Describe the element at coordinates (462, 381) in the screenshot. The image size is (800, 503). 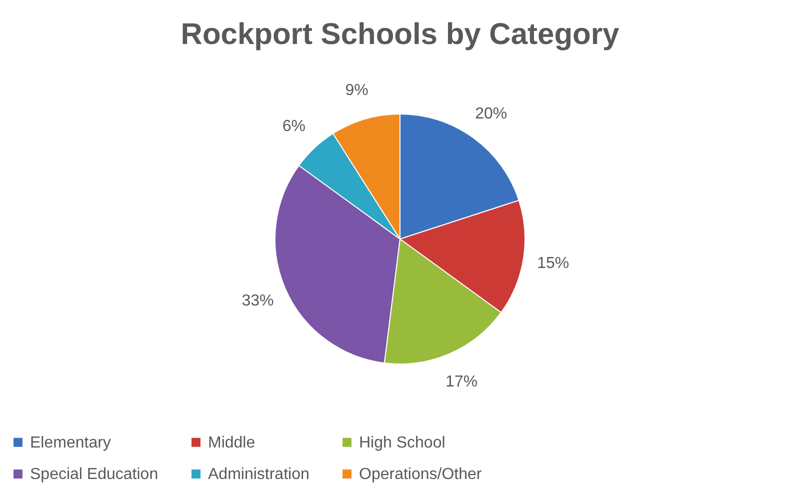
I see `data-label: 17%` at that location.